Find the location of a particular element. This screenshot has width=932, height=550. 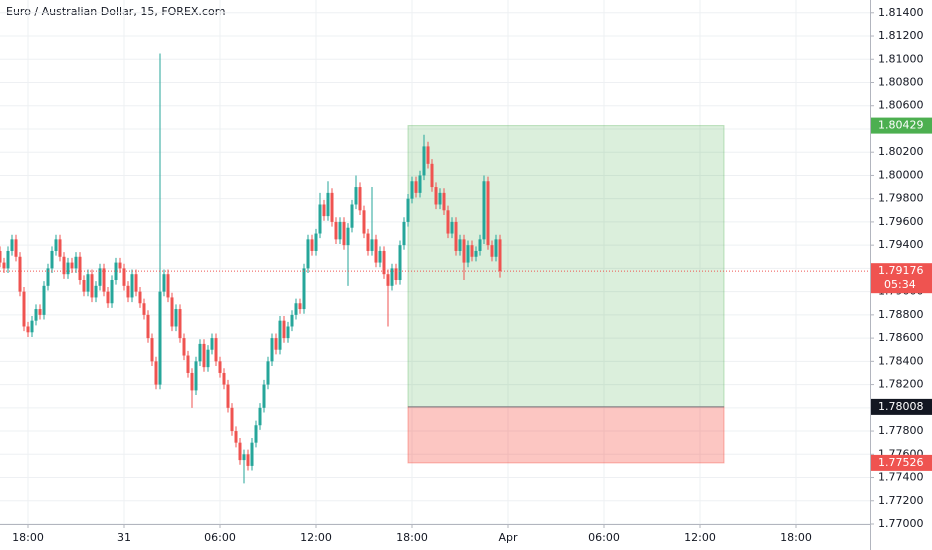

y-tick-label: 1.80000 is located at coordinates (901, 174).